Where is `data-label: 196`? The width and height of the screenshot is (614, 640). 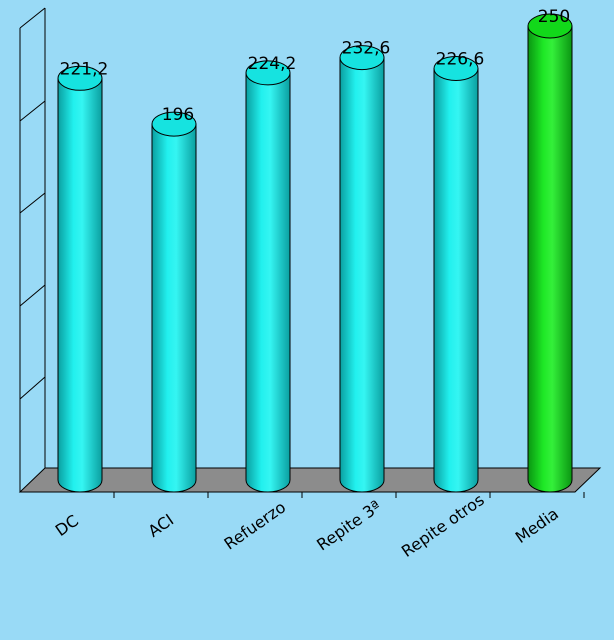
data-label: 196 is located at coordinates (178, 115).